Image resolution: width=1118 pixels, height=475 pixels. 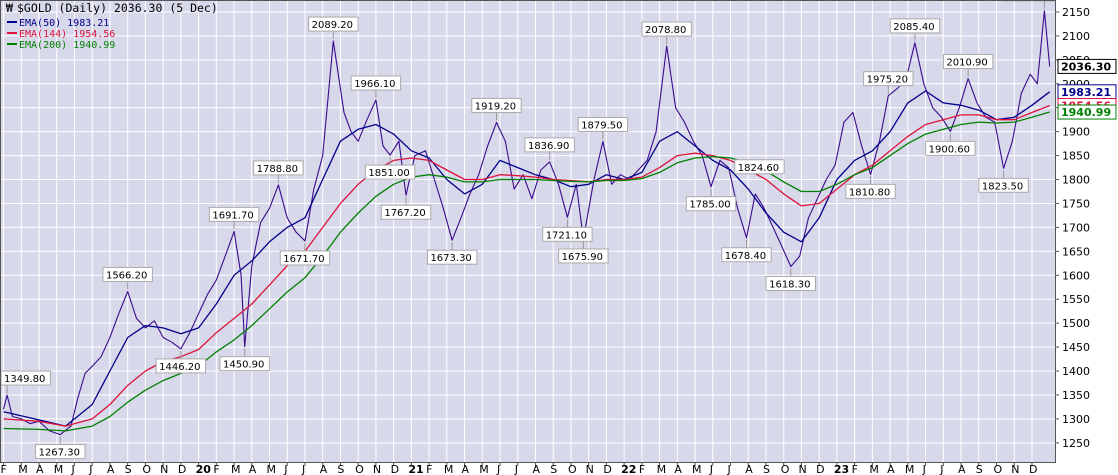 What do you see at coordinates (745, 256) in the screenshot?
I see `annotation-label: 1678.40` at bounding box center [745, 256].